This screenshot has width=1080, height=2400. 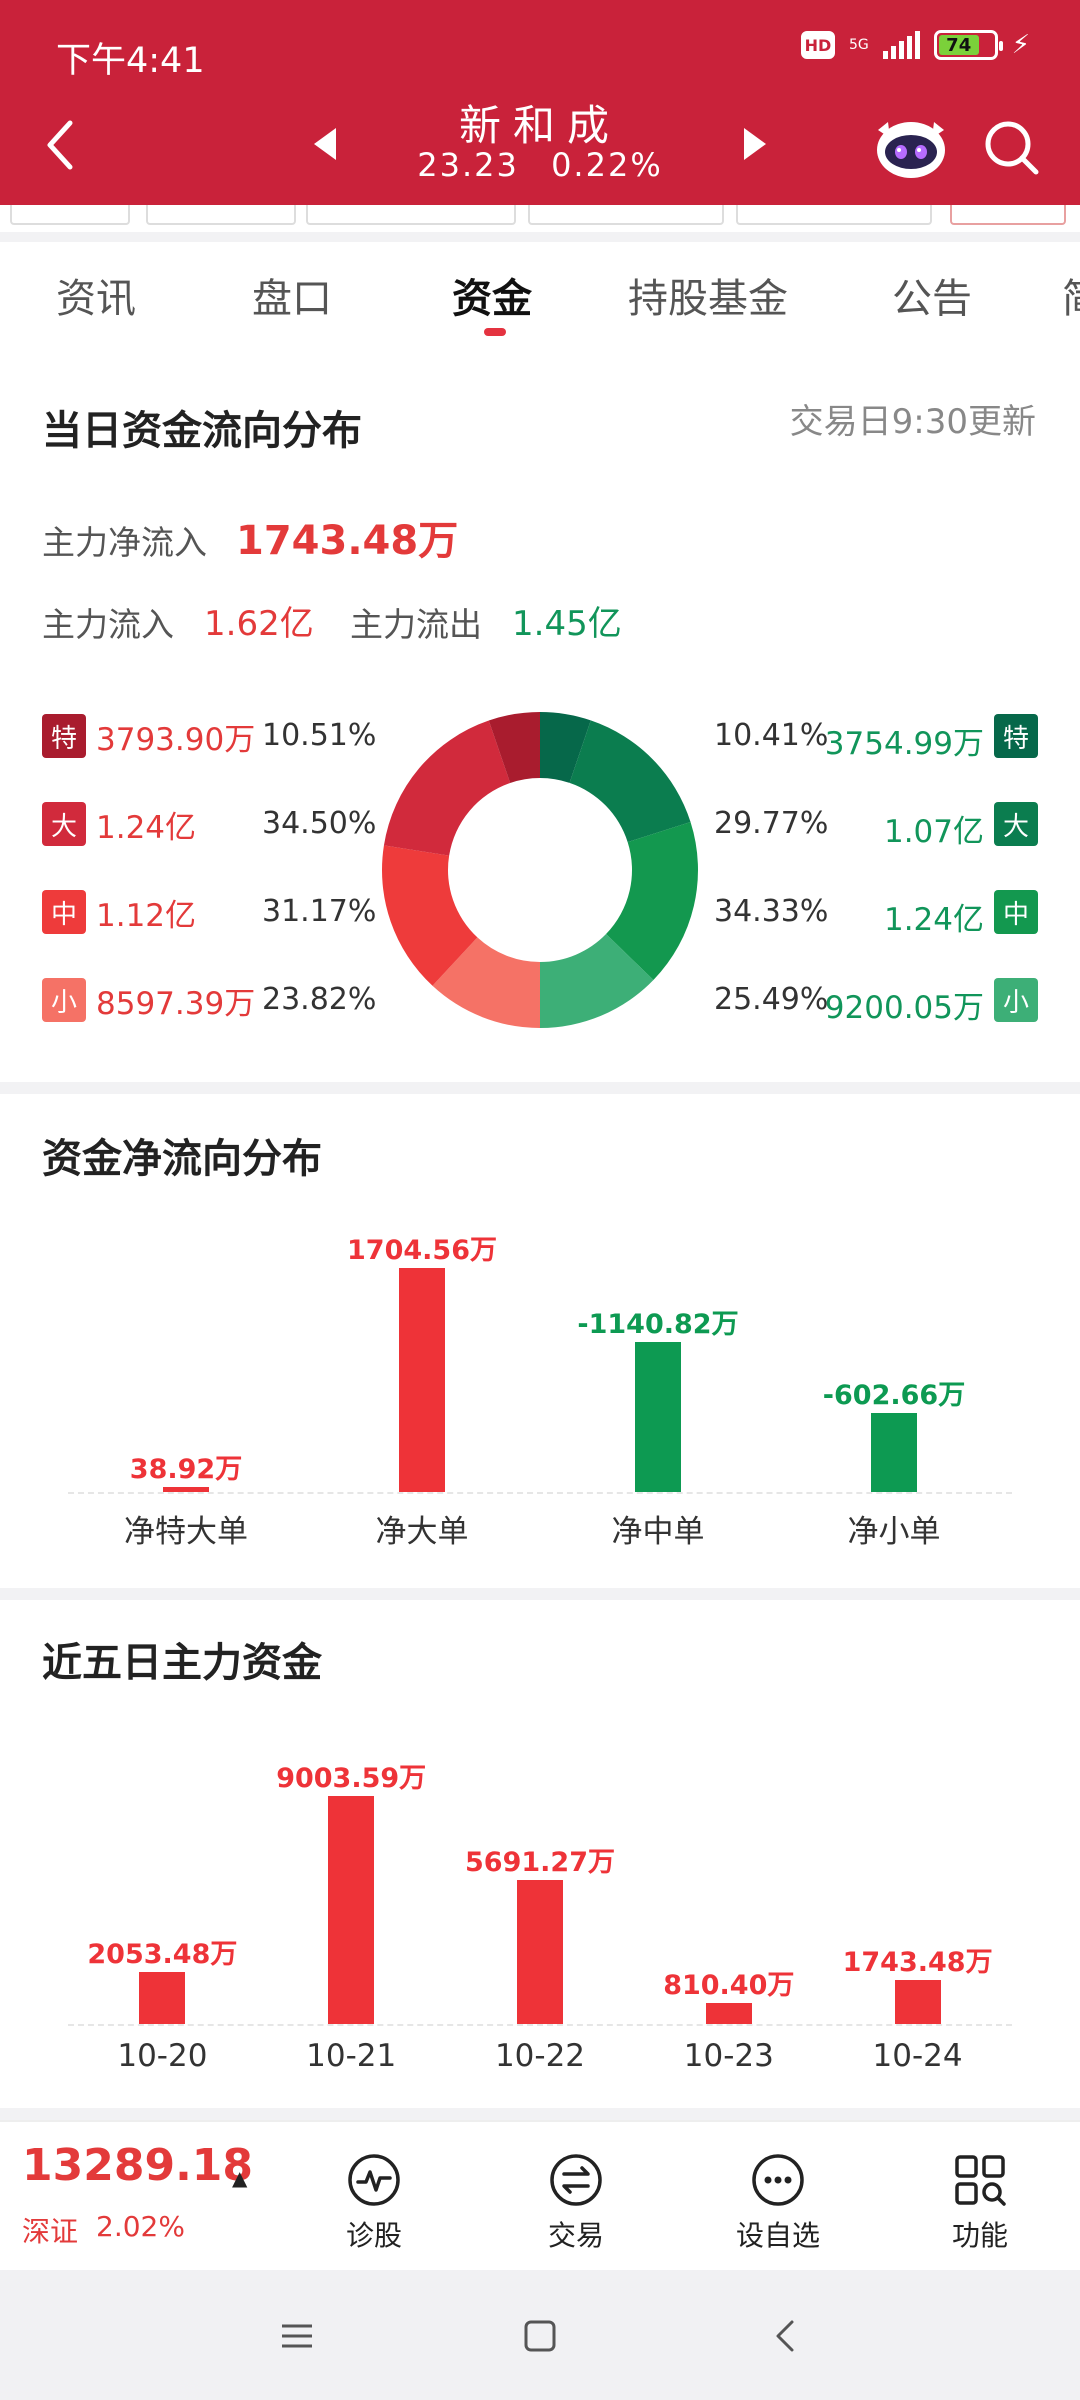 I want to click on stock-quote: 23.23 0.22%, so click(x=540, y=165).